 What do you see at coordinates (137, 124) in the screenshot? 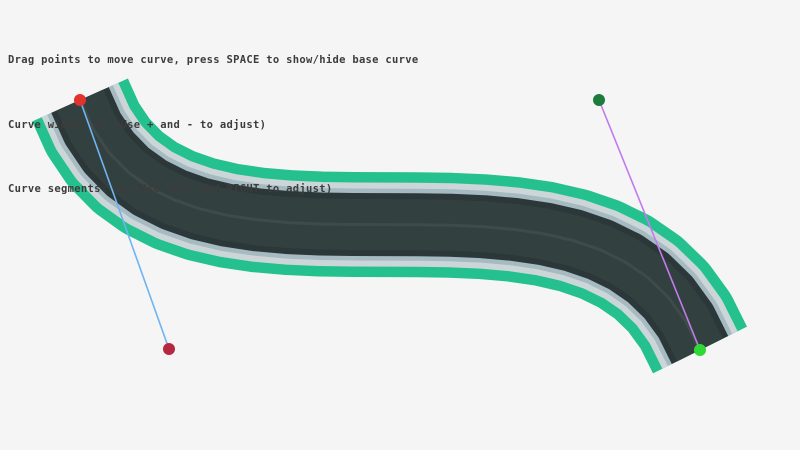
I see `hud-curve-width: Curve width: 50 (Use + and - to adjust)` at bounding box center [137, 124].